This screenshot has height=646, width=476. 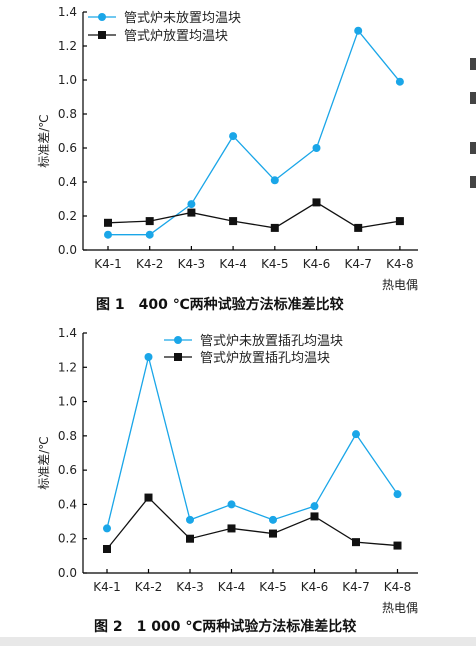 What do you see at coordinates (265, 358) in the screenshot?
I see `legend-label: 管式炉放置插孔均温块` at bounding box center [265, 358].